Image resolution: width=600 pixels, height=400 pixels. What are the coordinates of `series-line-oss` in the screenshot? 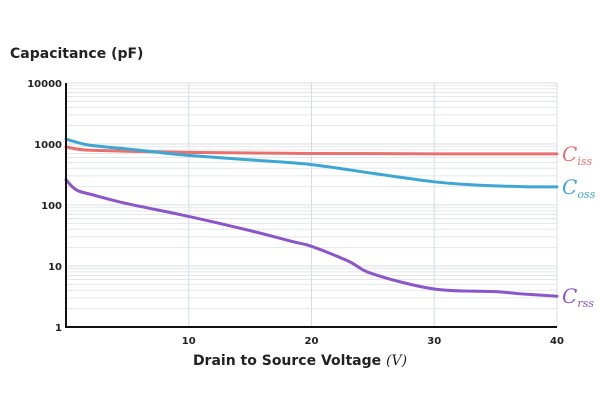 It's located at (311, 163).